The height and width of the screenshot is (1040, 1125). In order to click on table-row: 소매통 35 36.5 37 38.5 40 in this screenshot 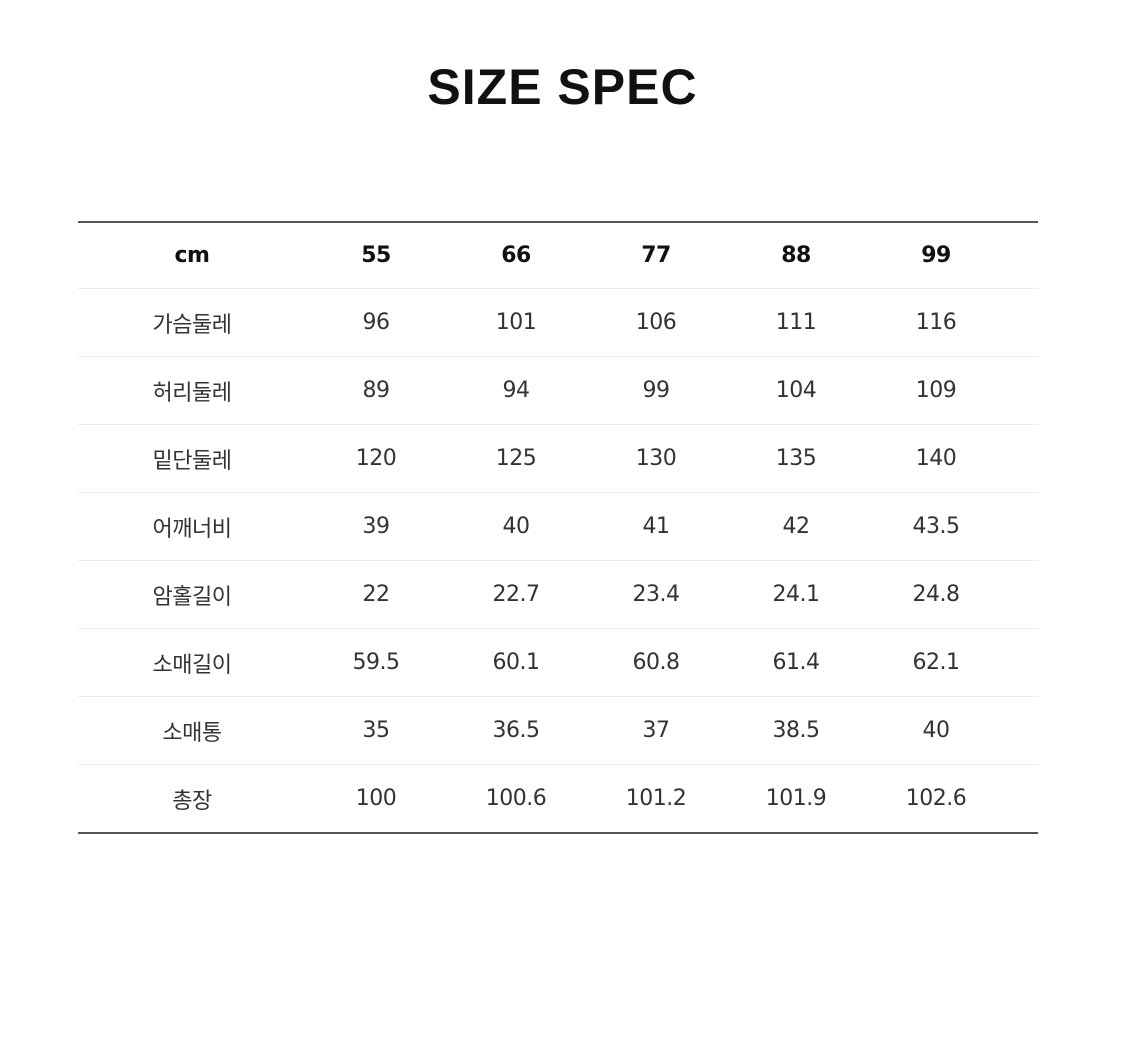, I will do `click(558, 731)`.